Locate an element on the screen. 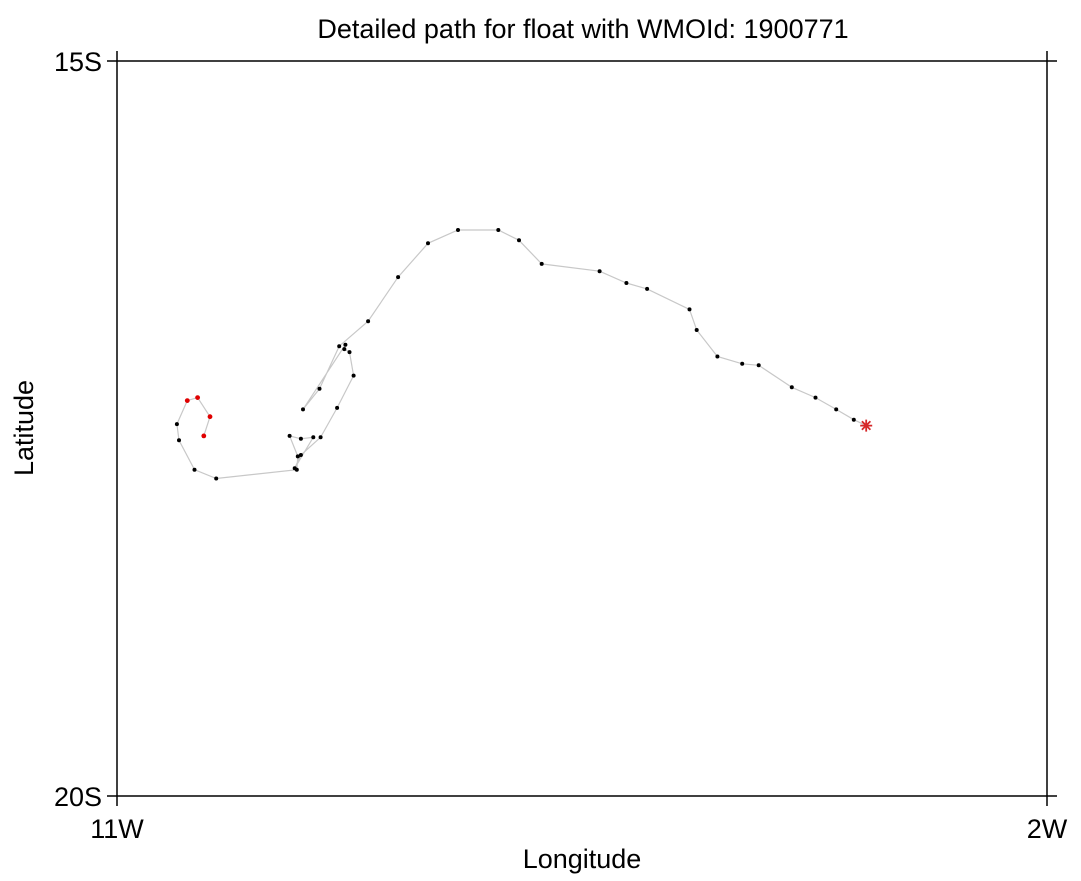 This screenshot has width=1081, height=881. x-tick-label-left: 11W is located at coordinates (117, 829).